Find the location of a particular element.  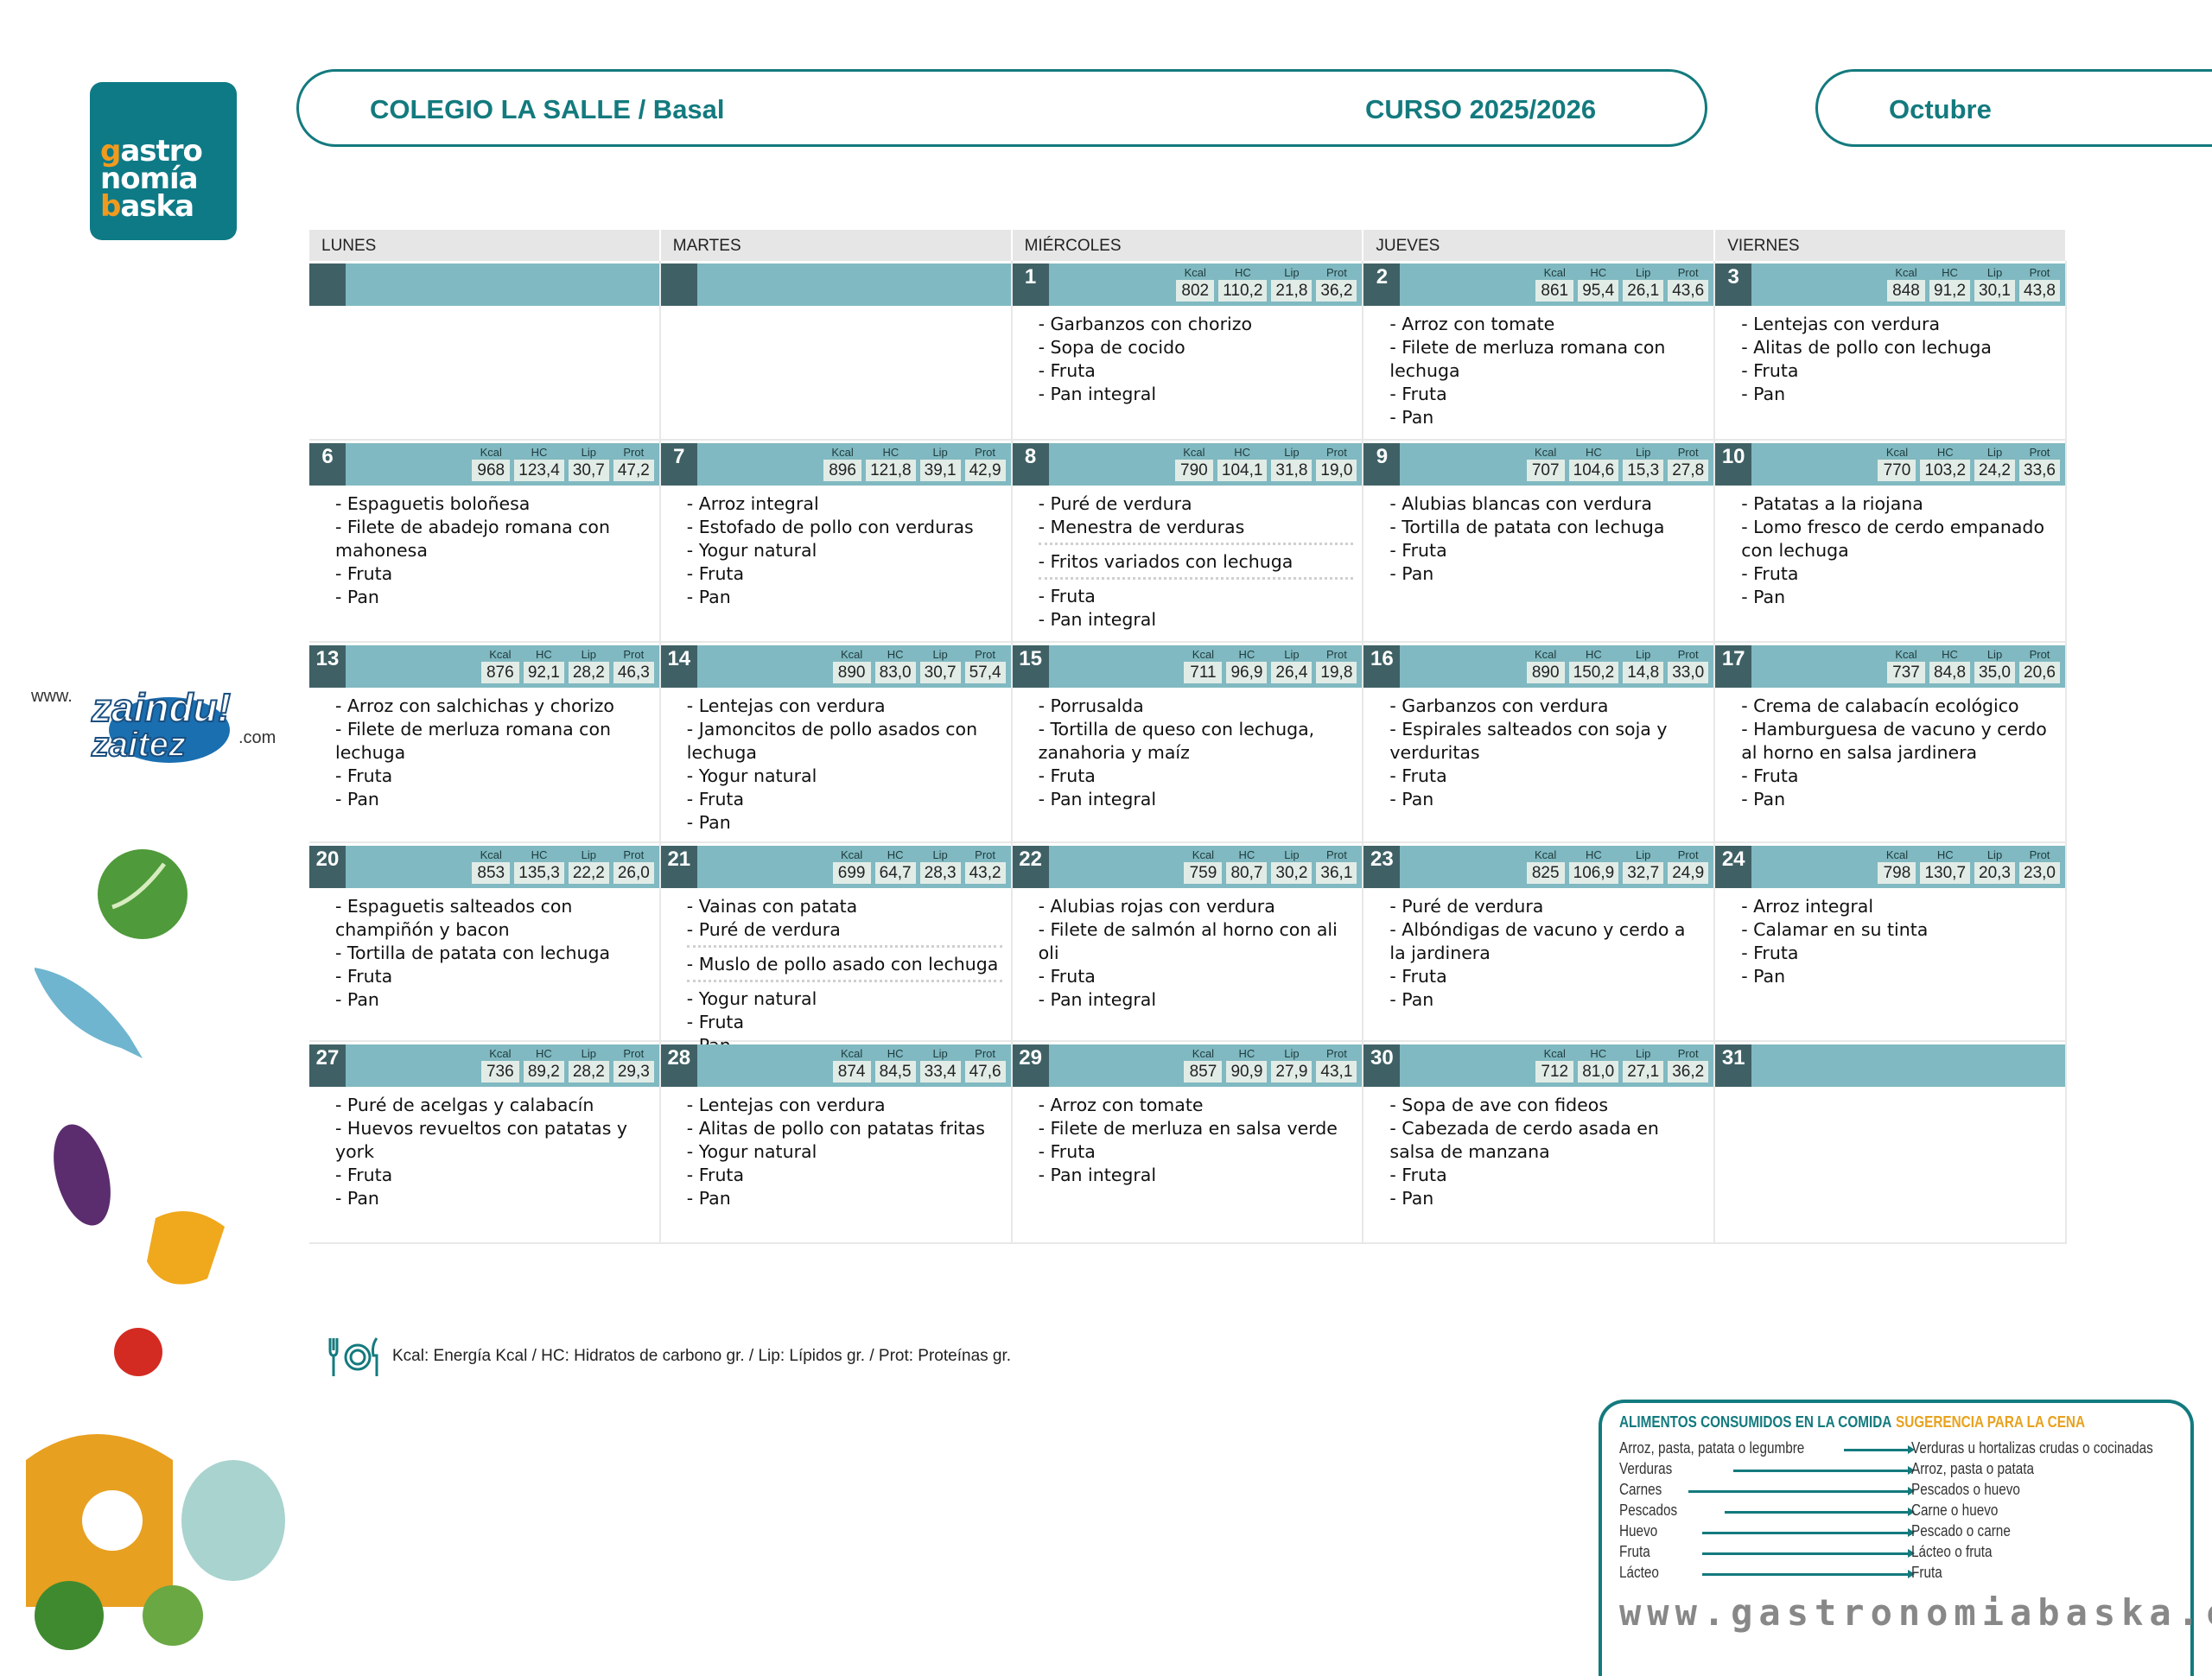

nutrient-kcal: Kcal 699 is located at coordinates (851, 866).